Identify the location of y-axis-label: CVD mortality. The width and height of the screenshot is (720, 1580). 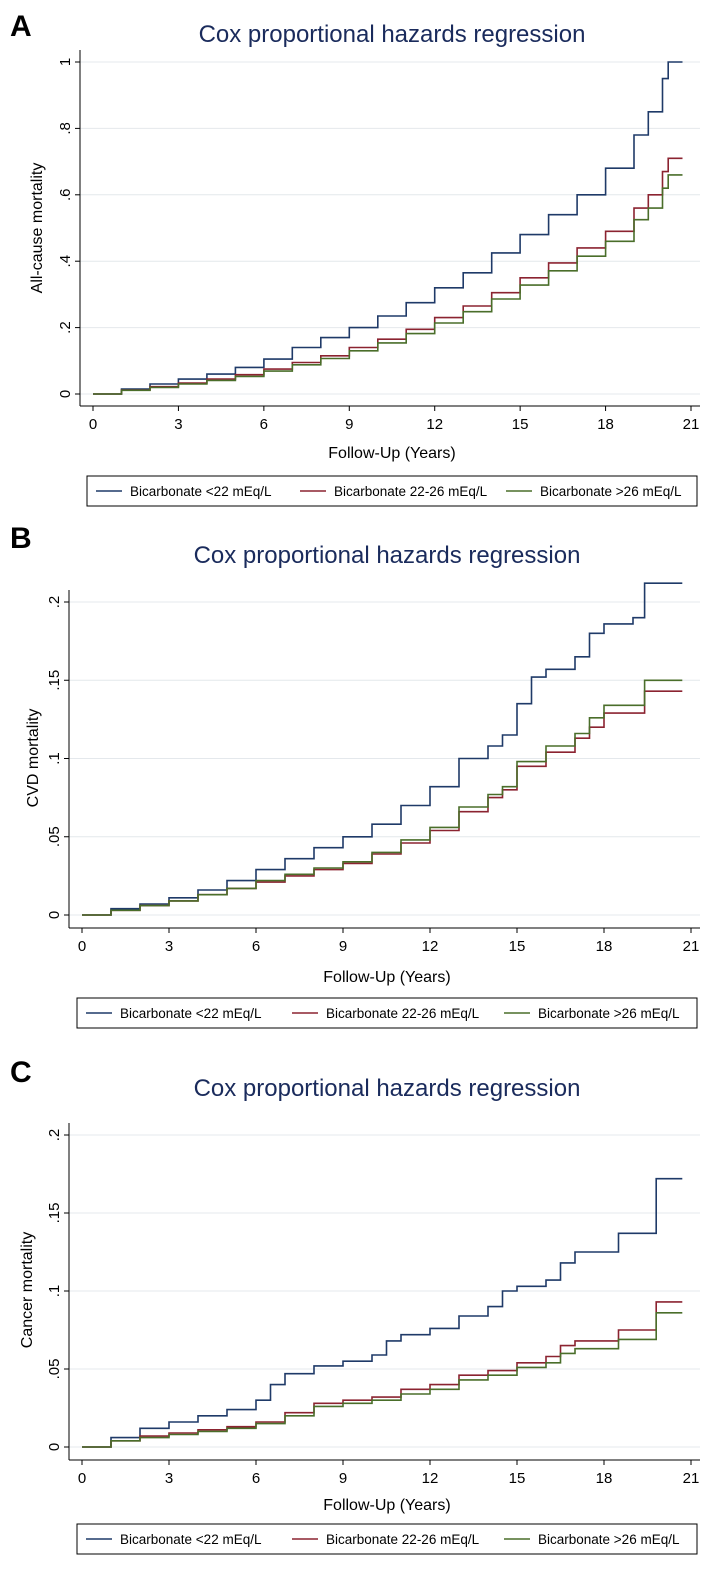
(33, 758).